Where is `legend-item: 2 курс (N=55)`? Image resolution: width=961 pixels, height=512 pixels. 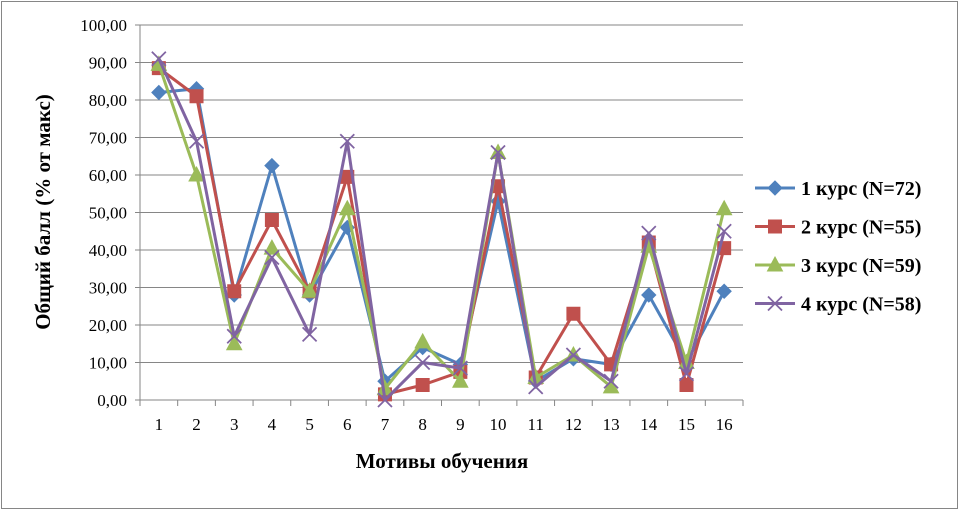
legend-item: 2 курс (N=55) is located at coordinates (838, 228).